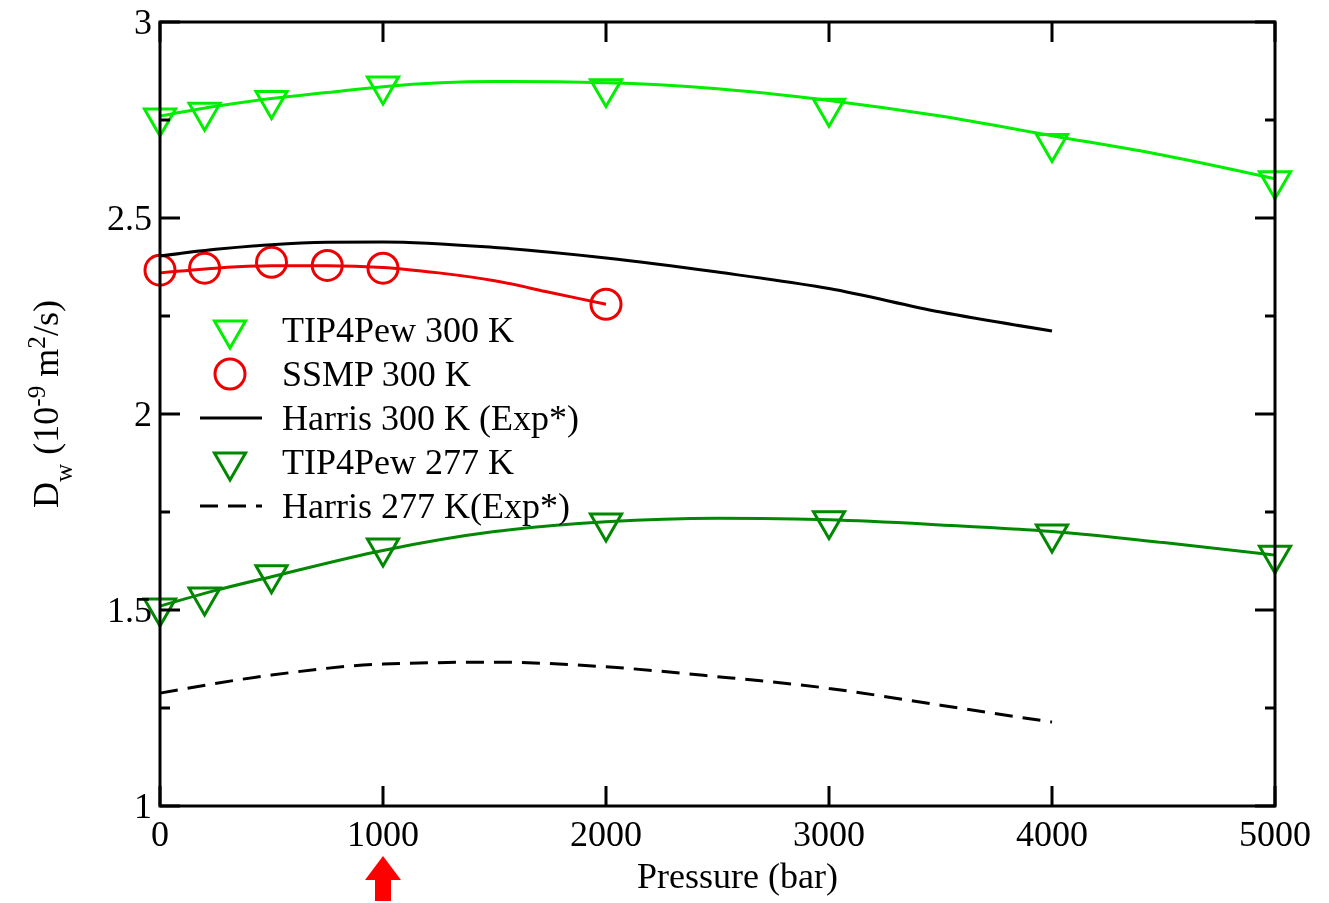  What do you see at coordinates (129, 610) in the screenshot?
I see `y-tick-label: 1.5` at bounding box center [129, 610].